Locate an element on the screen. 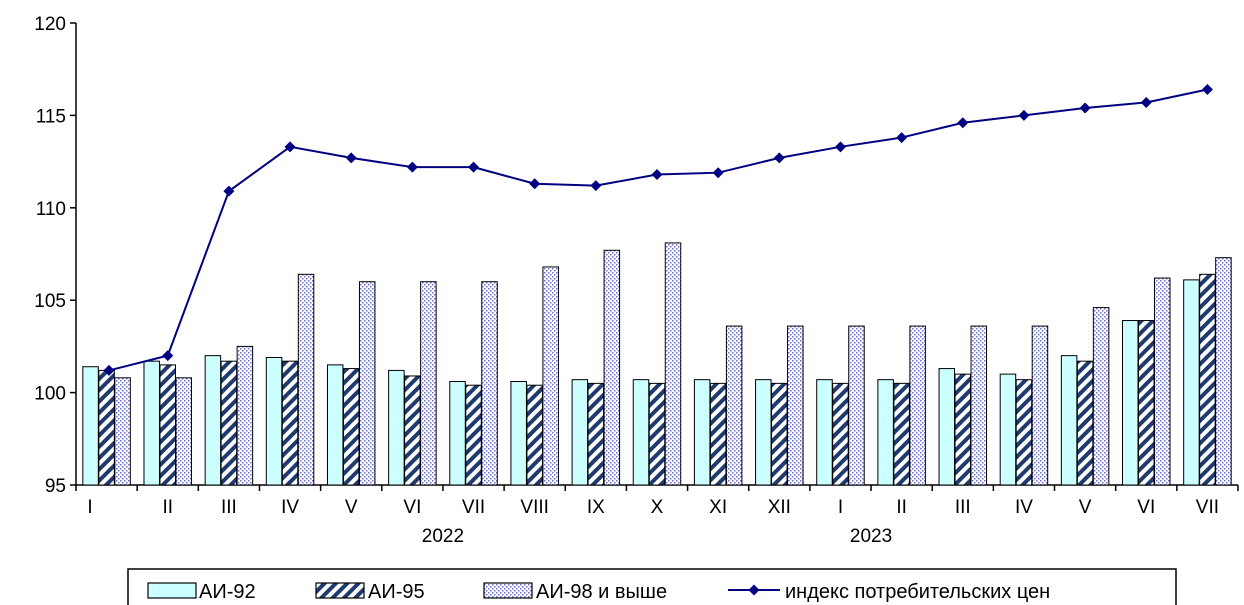 Image resolution: width=1244 pixels, height=605 pixels. x-tick-label: I is located at coordinates (840, 507).